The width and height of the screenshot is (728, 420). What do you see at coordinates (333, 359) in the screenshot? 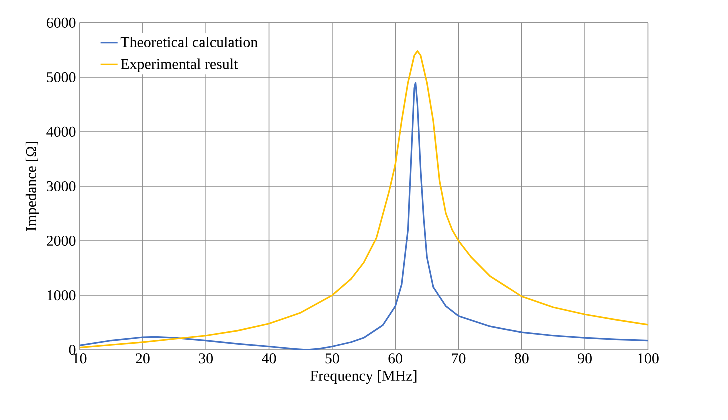
I see `x-tick-label: 50` at bounding box center [333, 359].